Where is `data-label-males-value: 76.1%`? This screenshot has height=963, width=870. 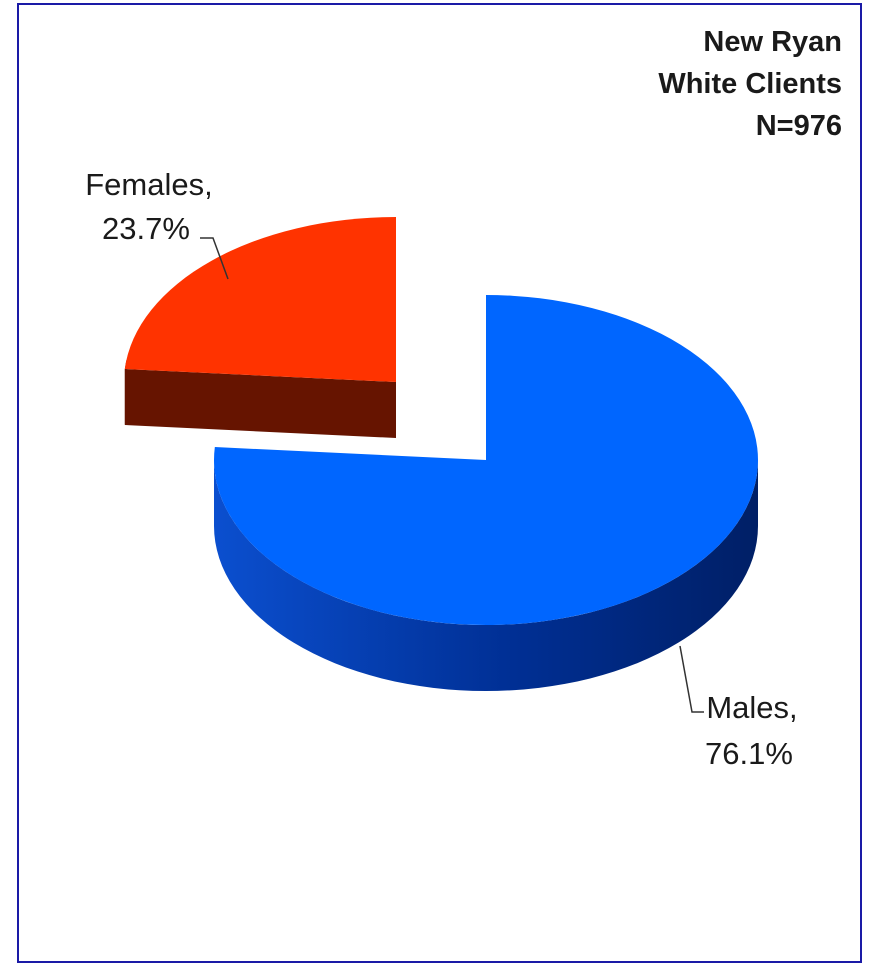 data-label-males-value: 76.1% is located at coordinates (749, 753).